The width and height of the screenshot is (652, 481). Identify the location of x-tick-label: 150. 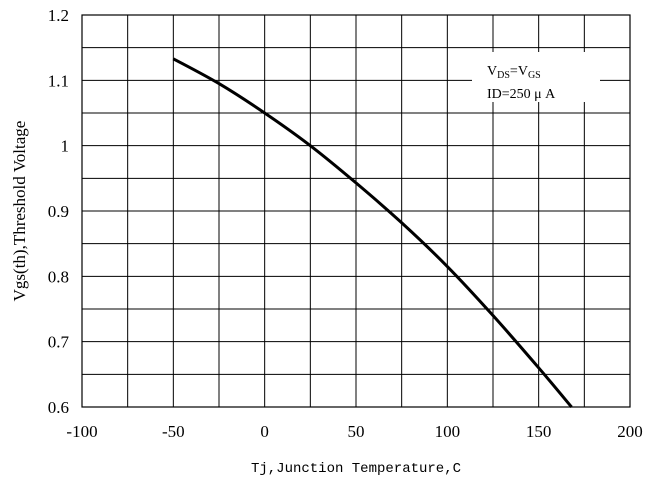
(539, 431).